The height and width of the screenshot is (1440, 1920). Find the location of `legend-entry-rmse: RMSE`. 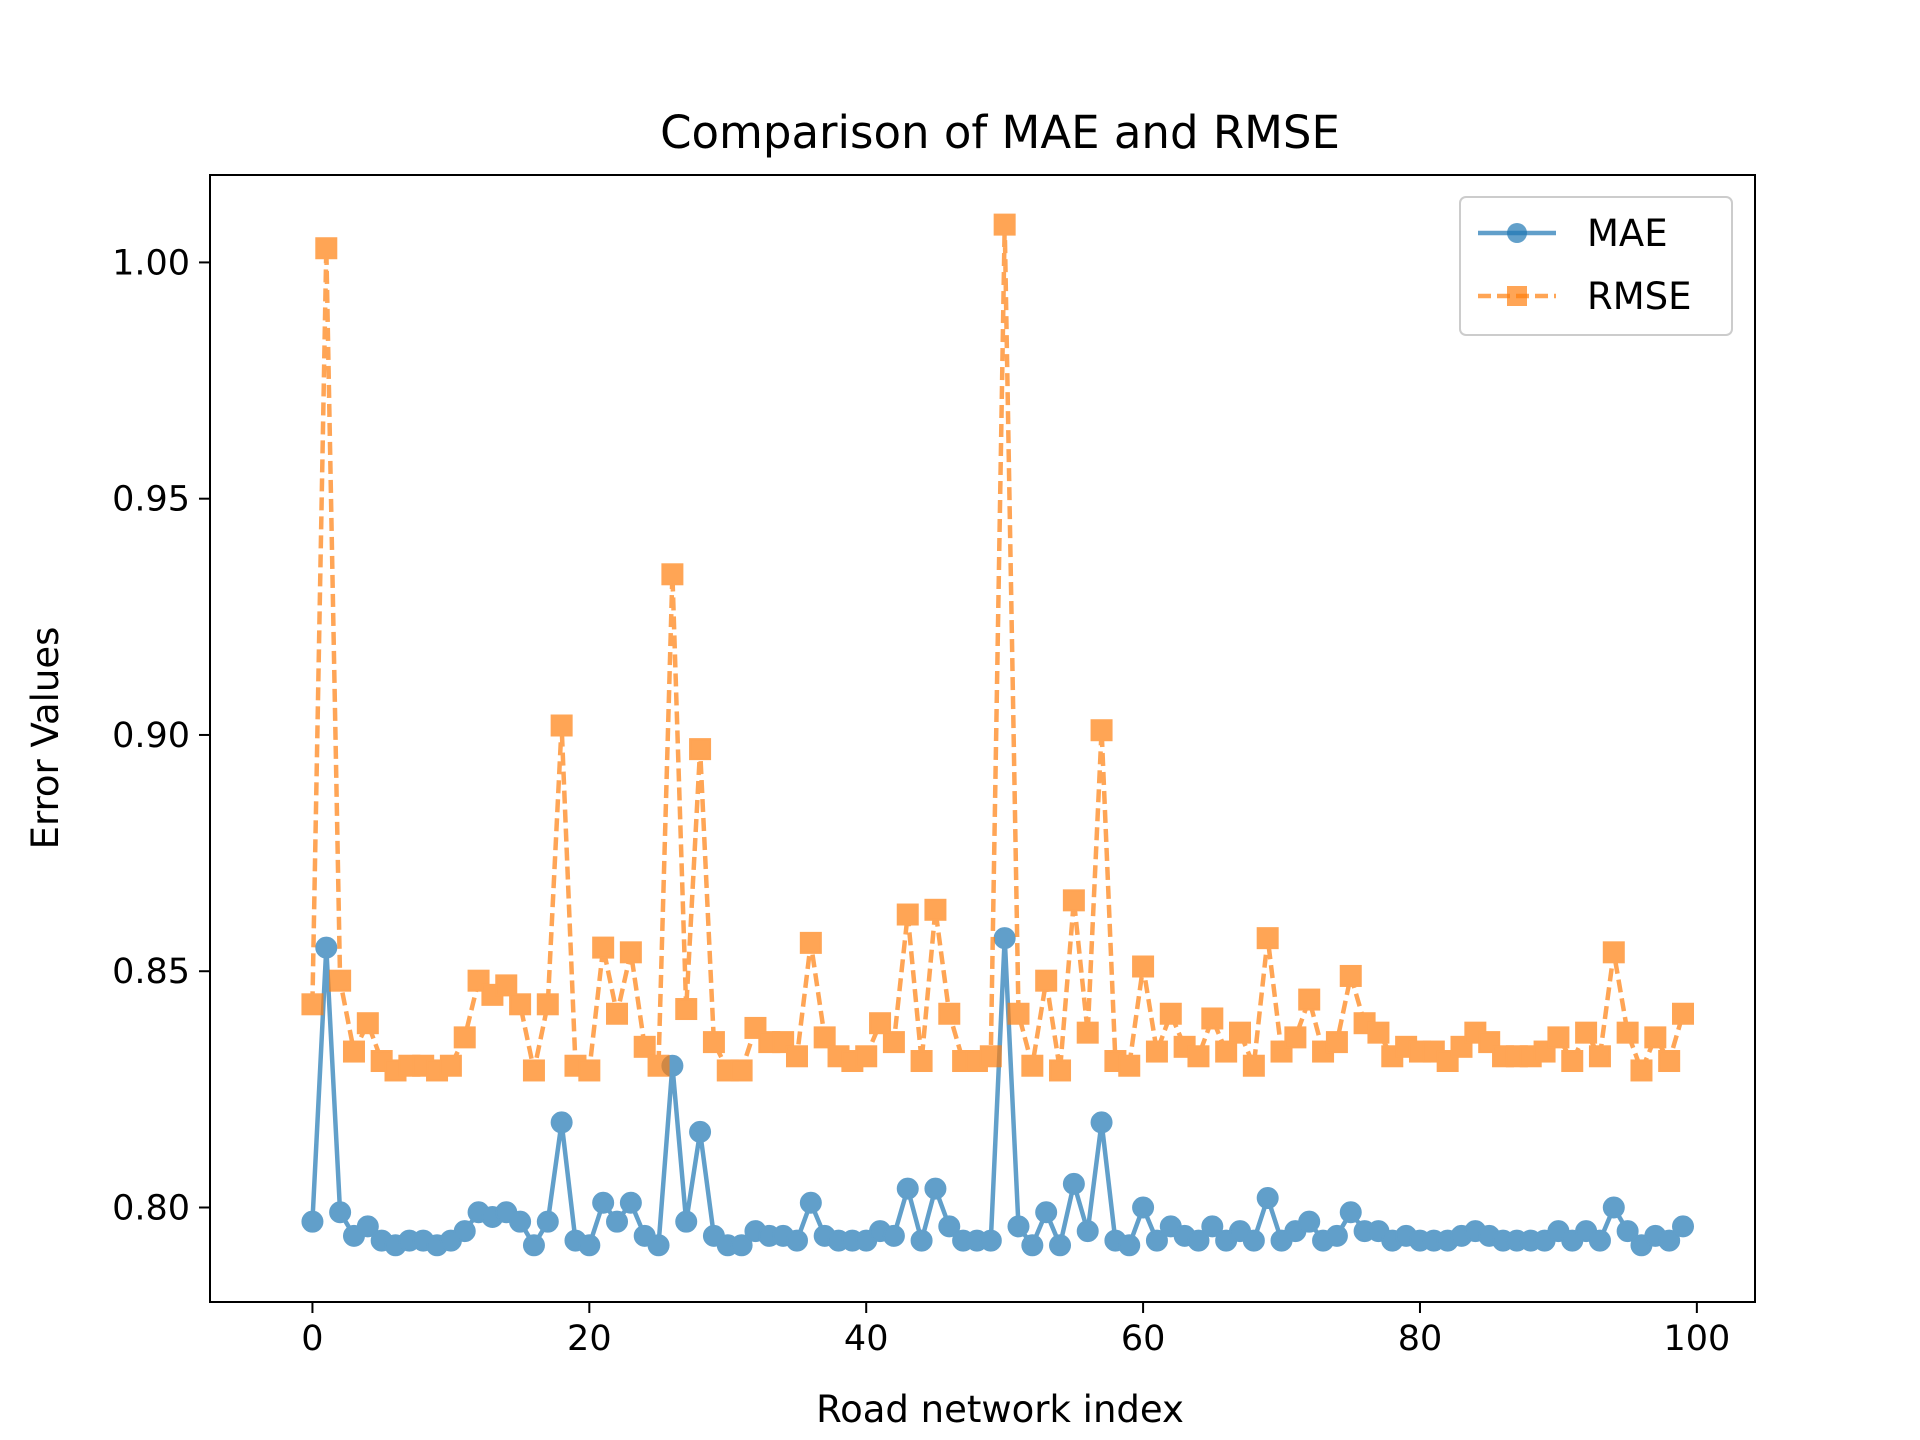

legend-entry-rmse: RMSE is located at coordinates (1585, 296).